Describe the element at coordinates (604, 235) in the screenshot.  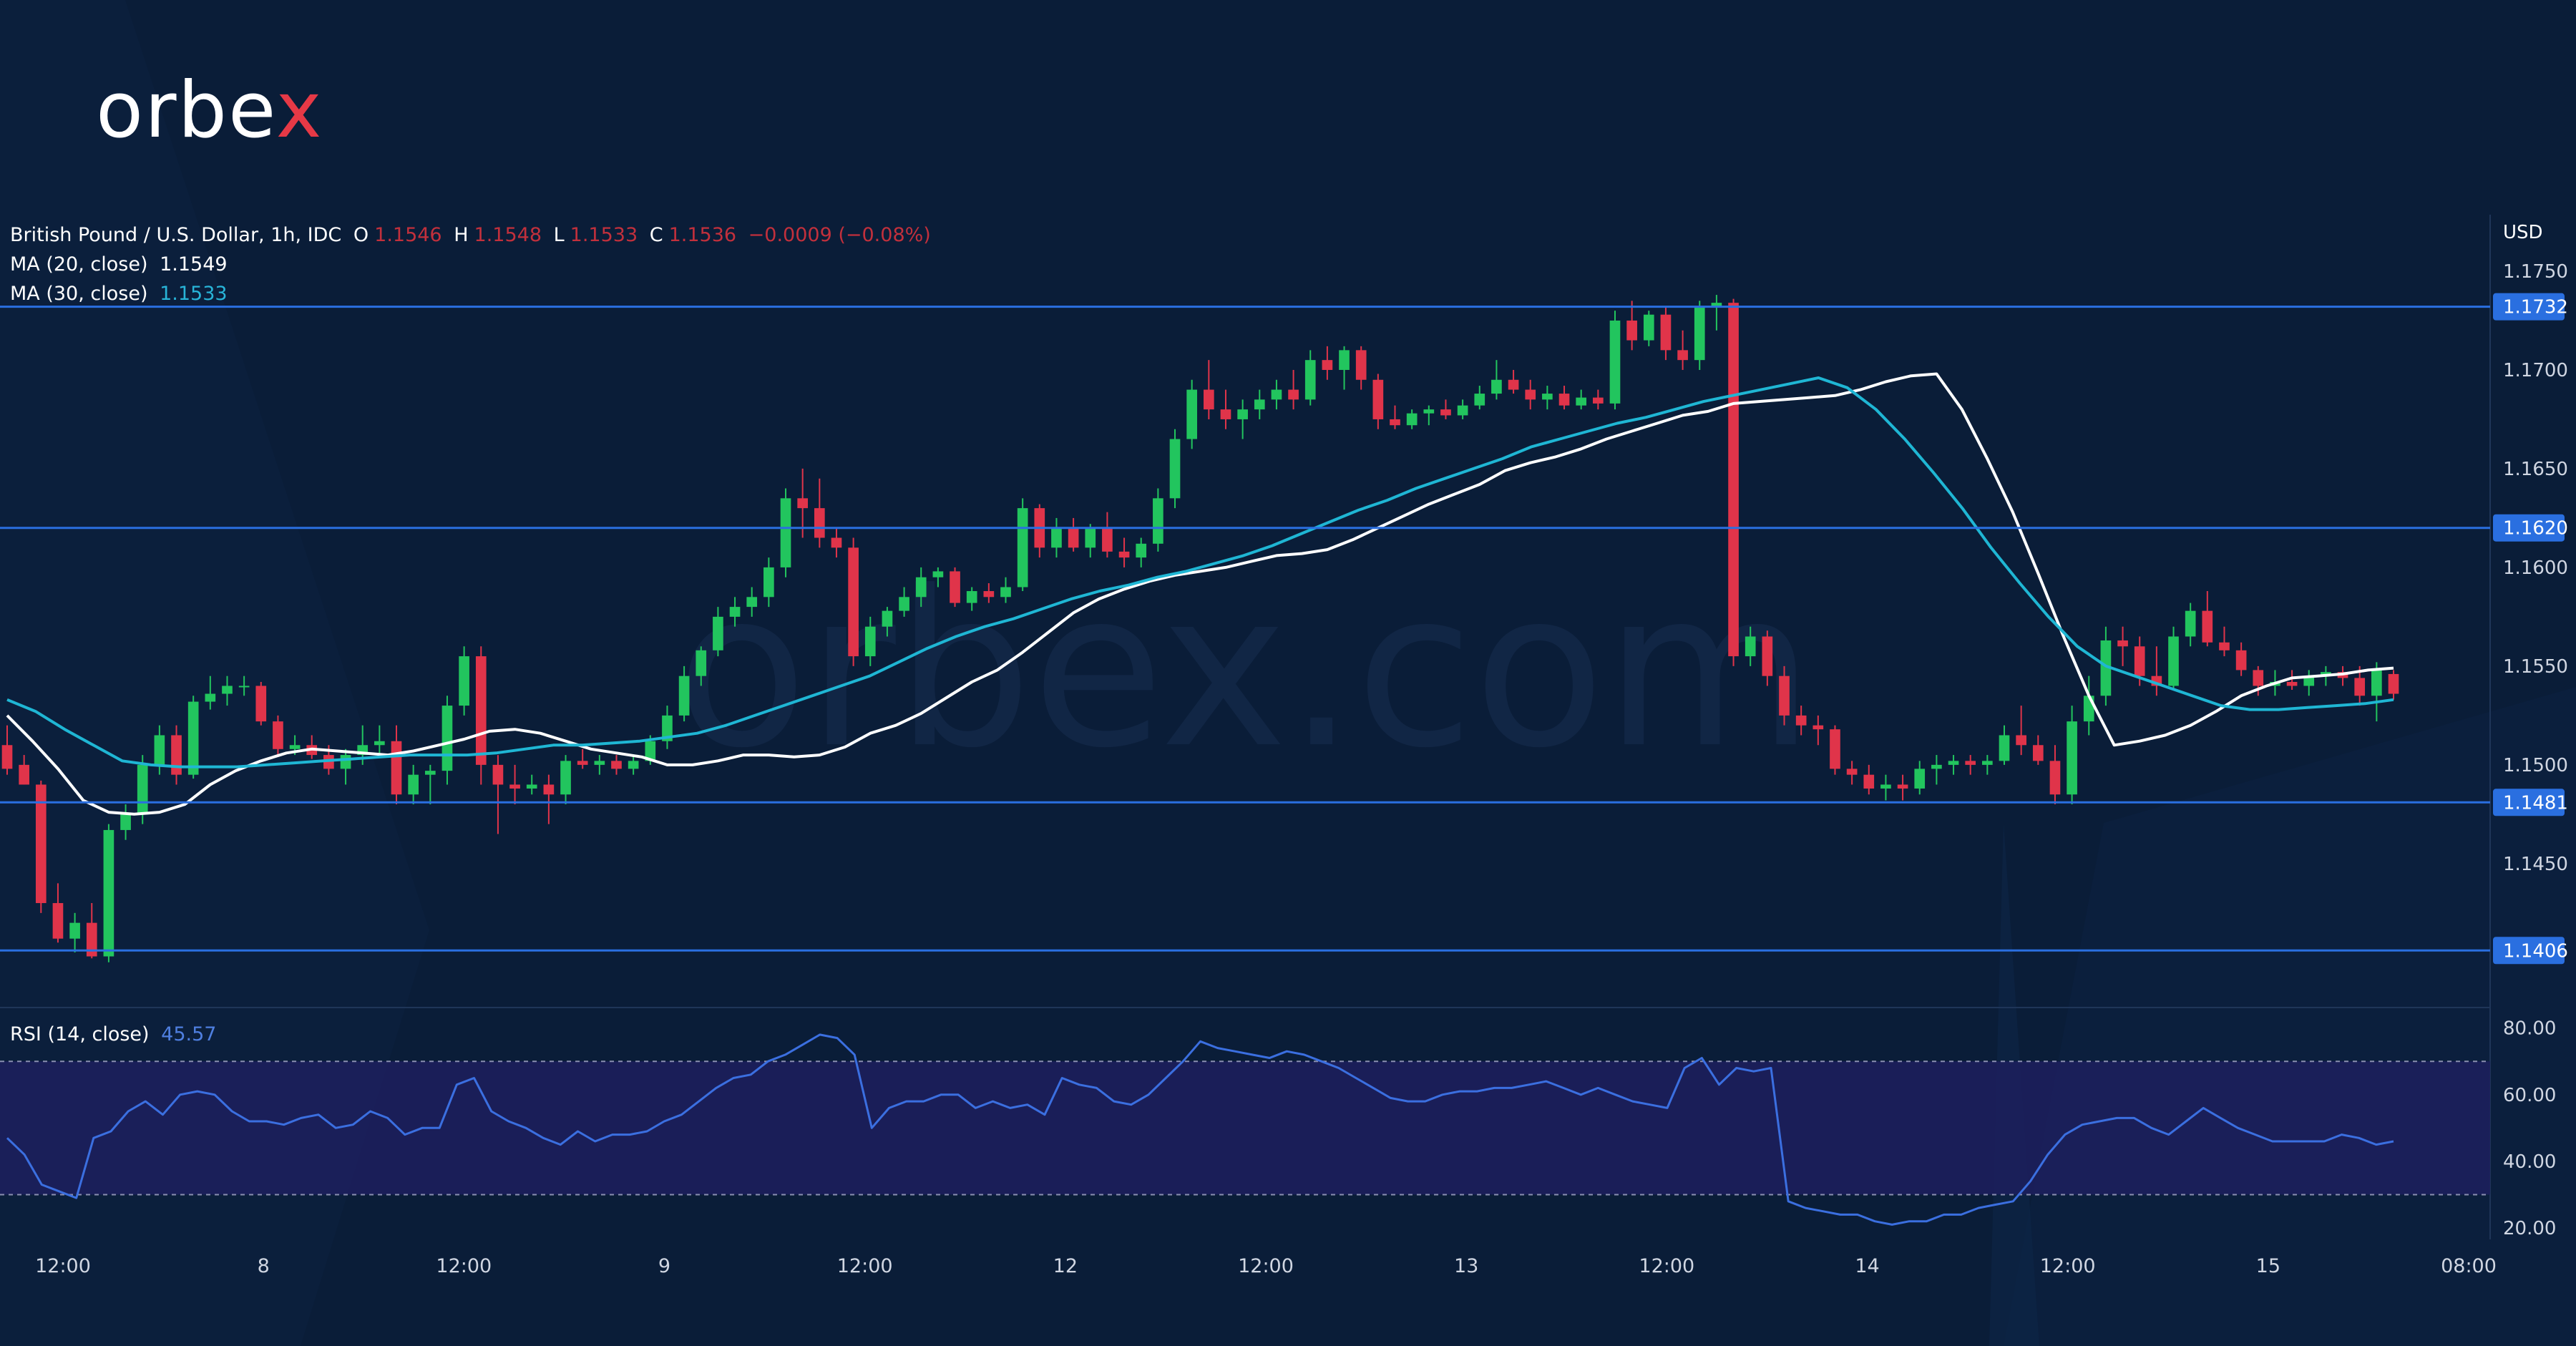
I see `legend-l-value: 1.1533` at that location.